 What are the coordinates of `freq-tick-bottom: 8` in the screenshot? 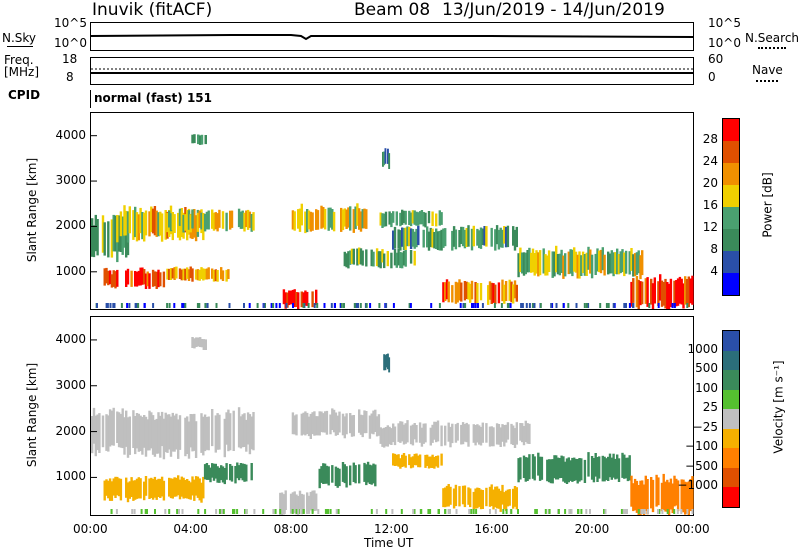 It's located at (70, 77).